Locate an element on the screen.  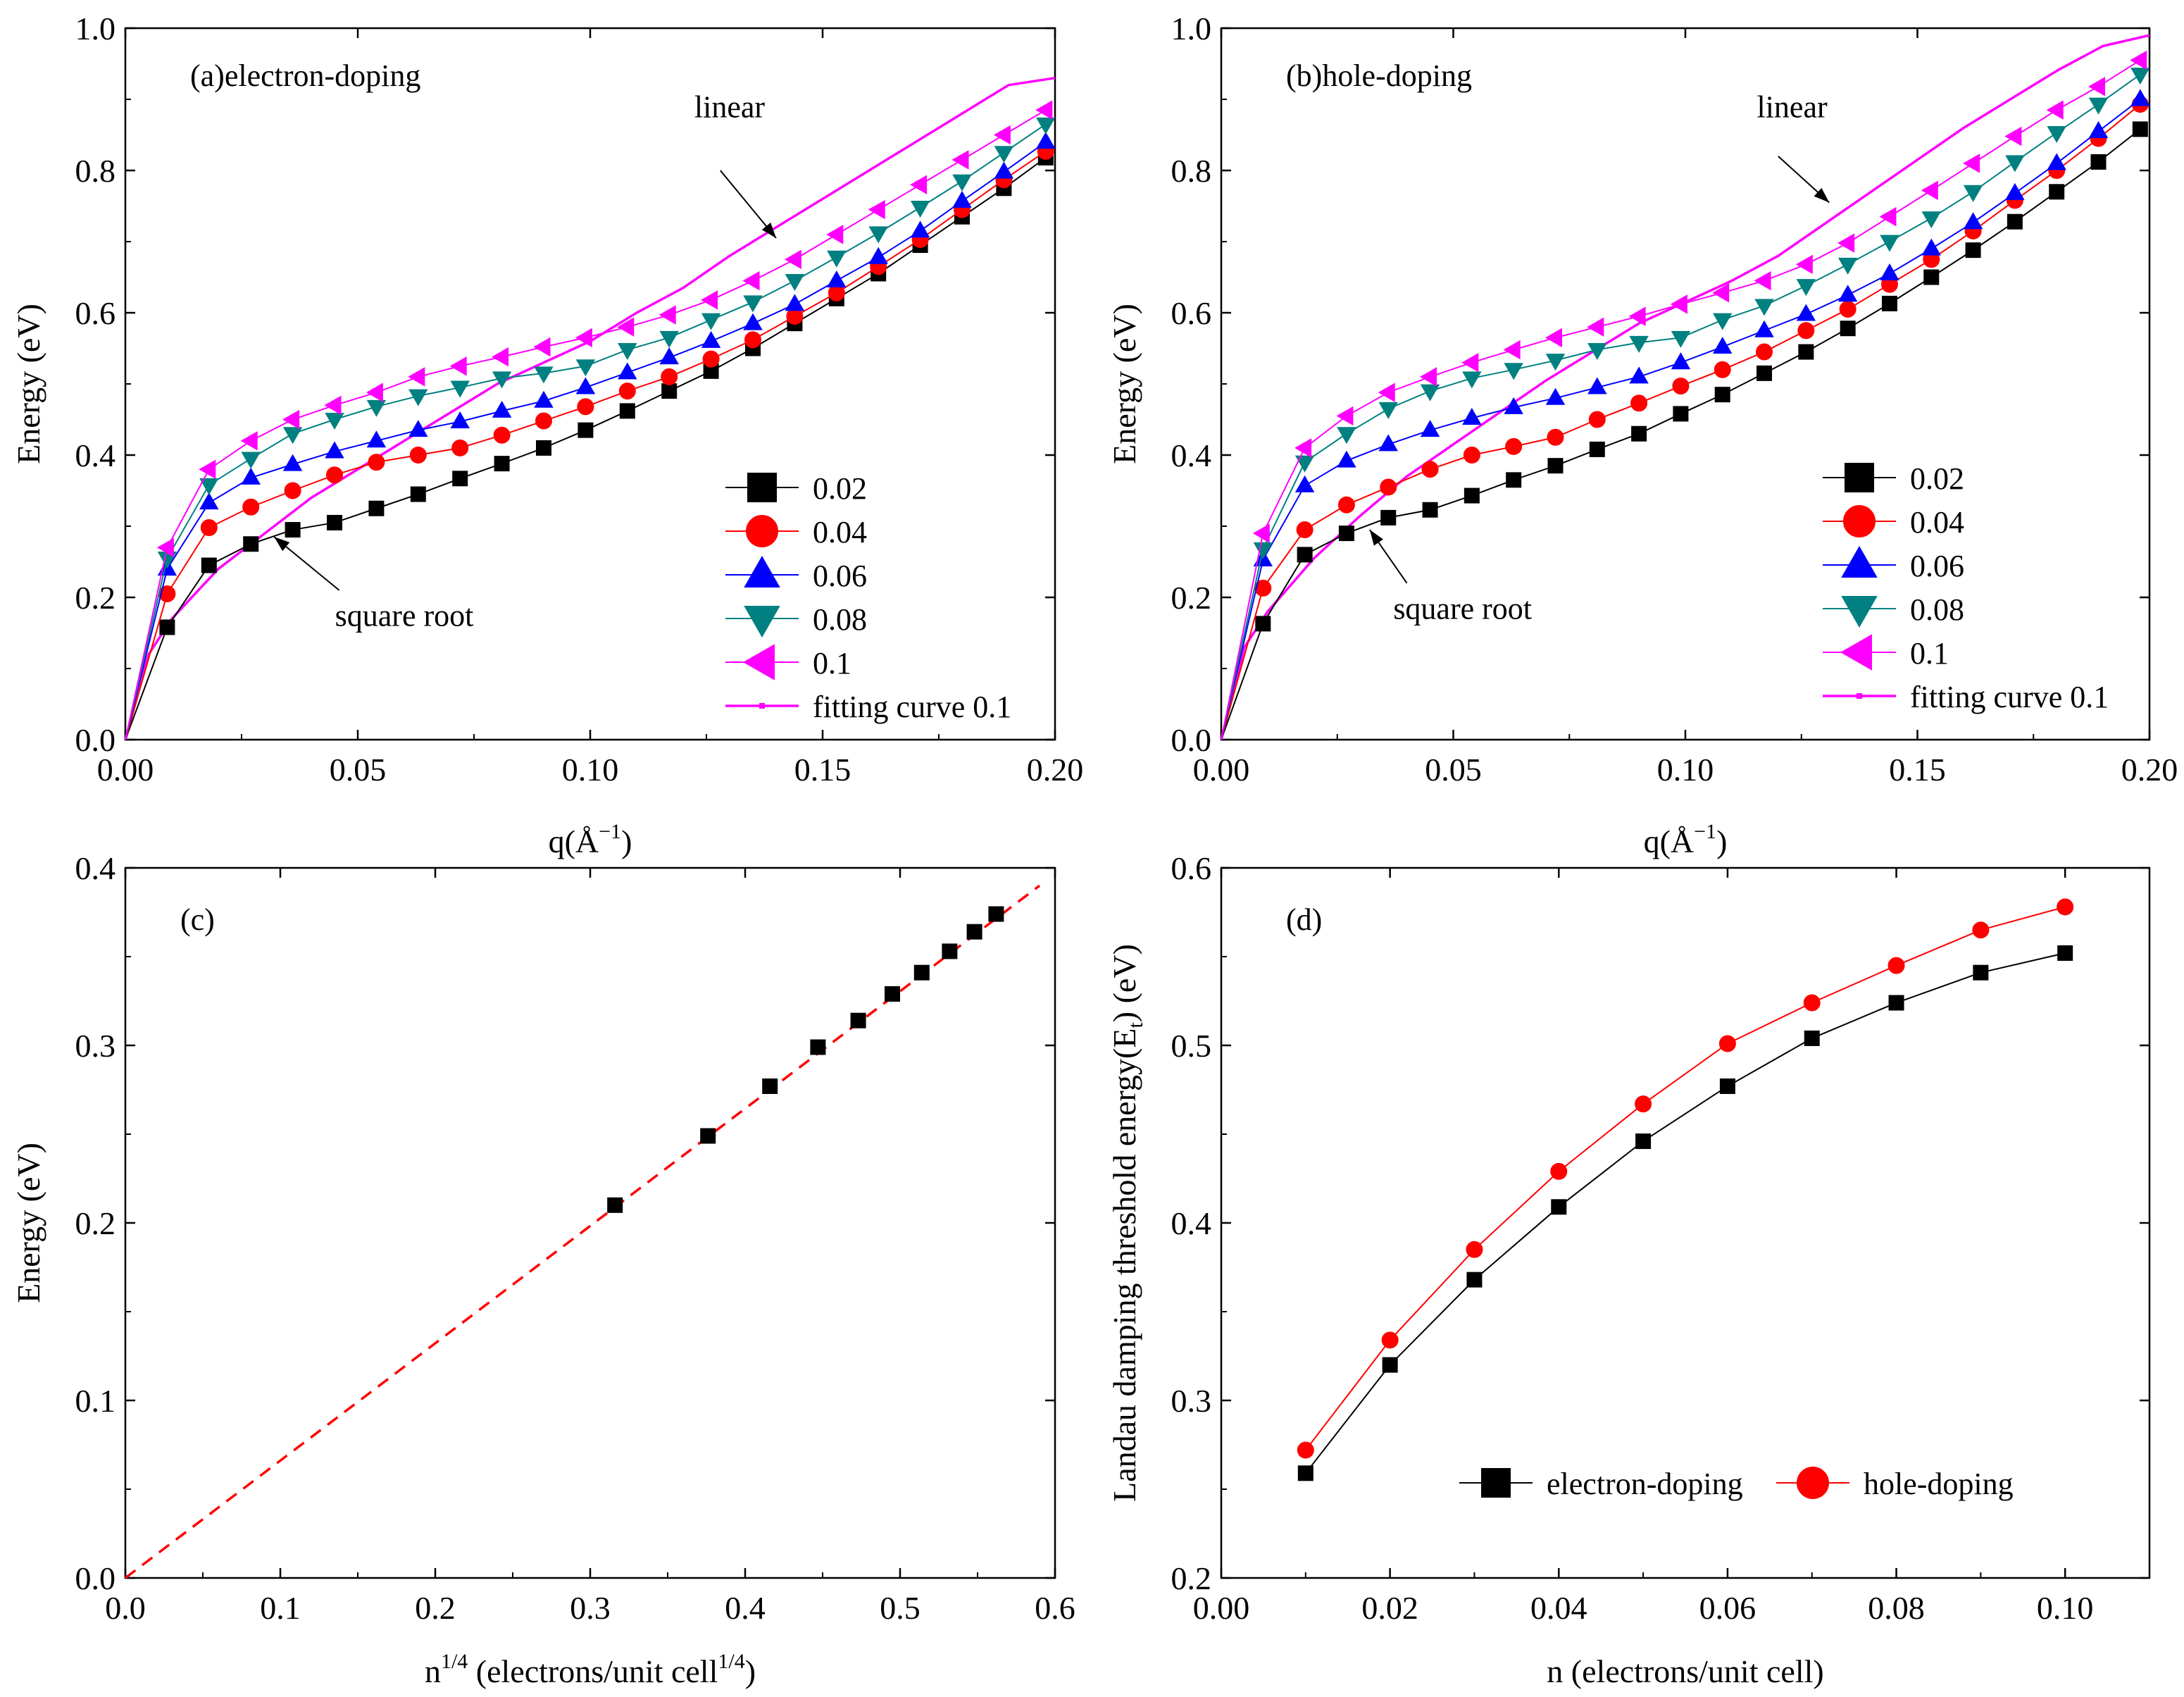
panel-label: (b)hole-doping is located at coordinates (1379, 75).